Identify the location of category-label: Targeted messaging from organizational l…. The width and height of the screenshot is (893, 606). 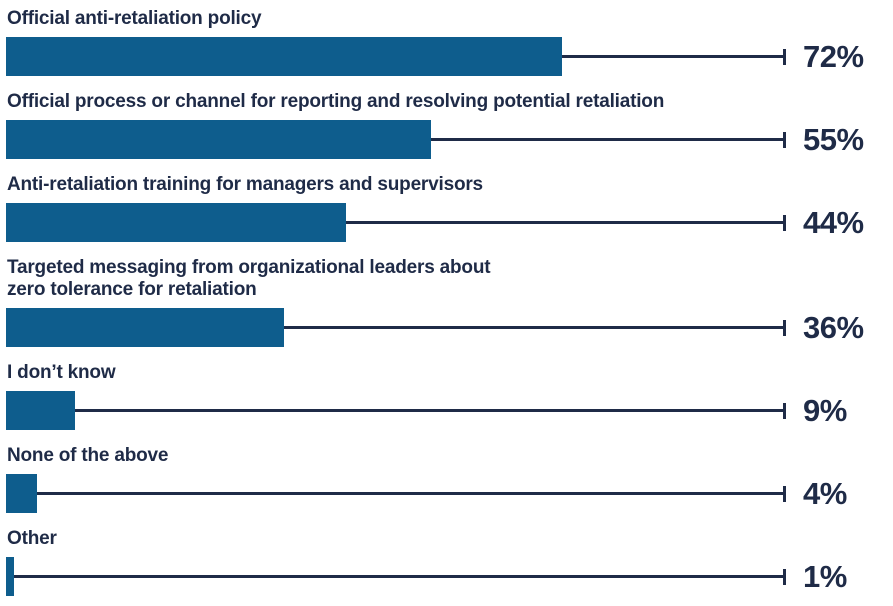
(450, 279).